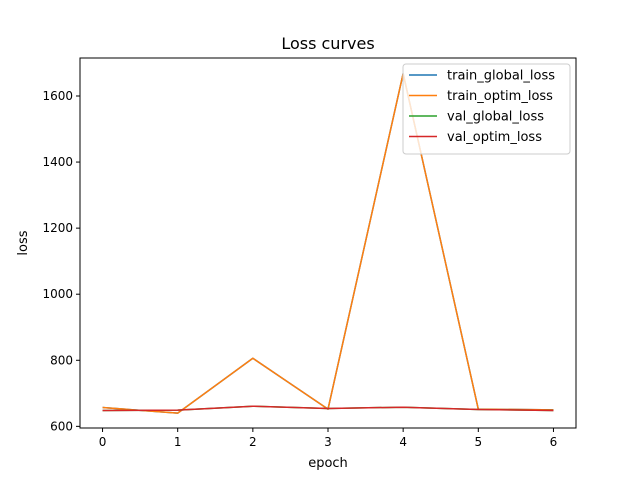 This screenshot has height=480, width=640. Describe the element at coordinates (494, 137) in the screenshot. I see `legend-label: val_optim_loss` at that location.